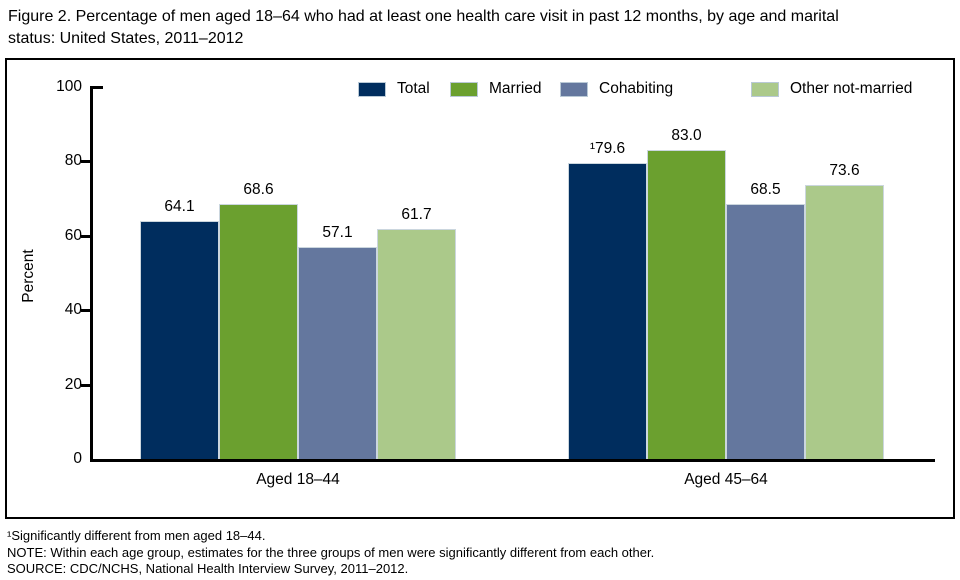  I want to click on legend-label-total: Total, so click(413, 88).